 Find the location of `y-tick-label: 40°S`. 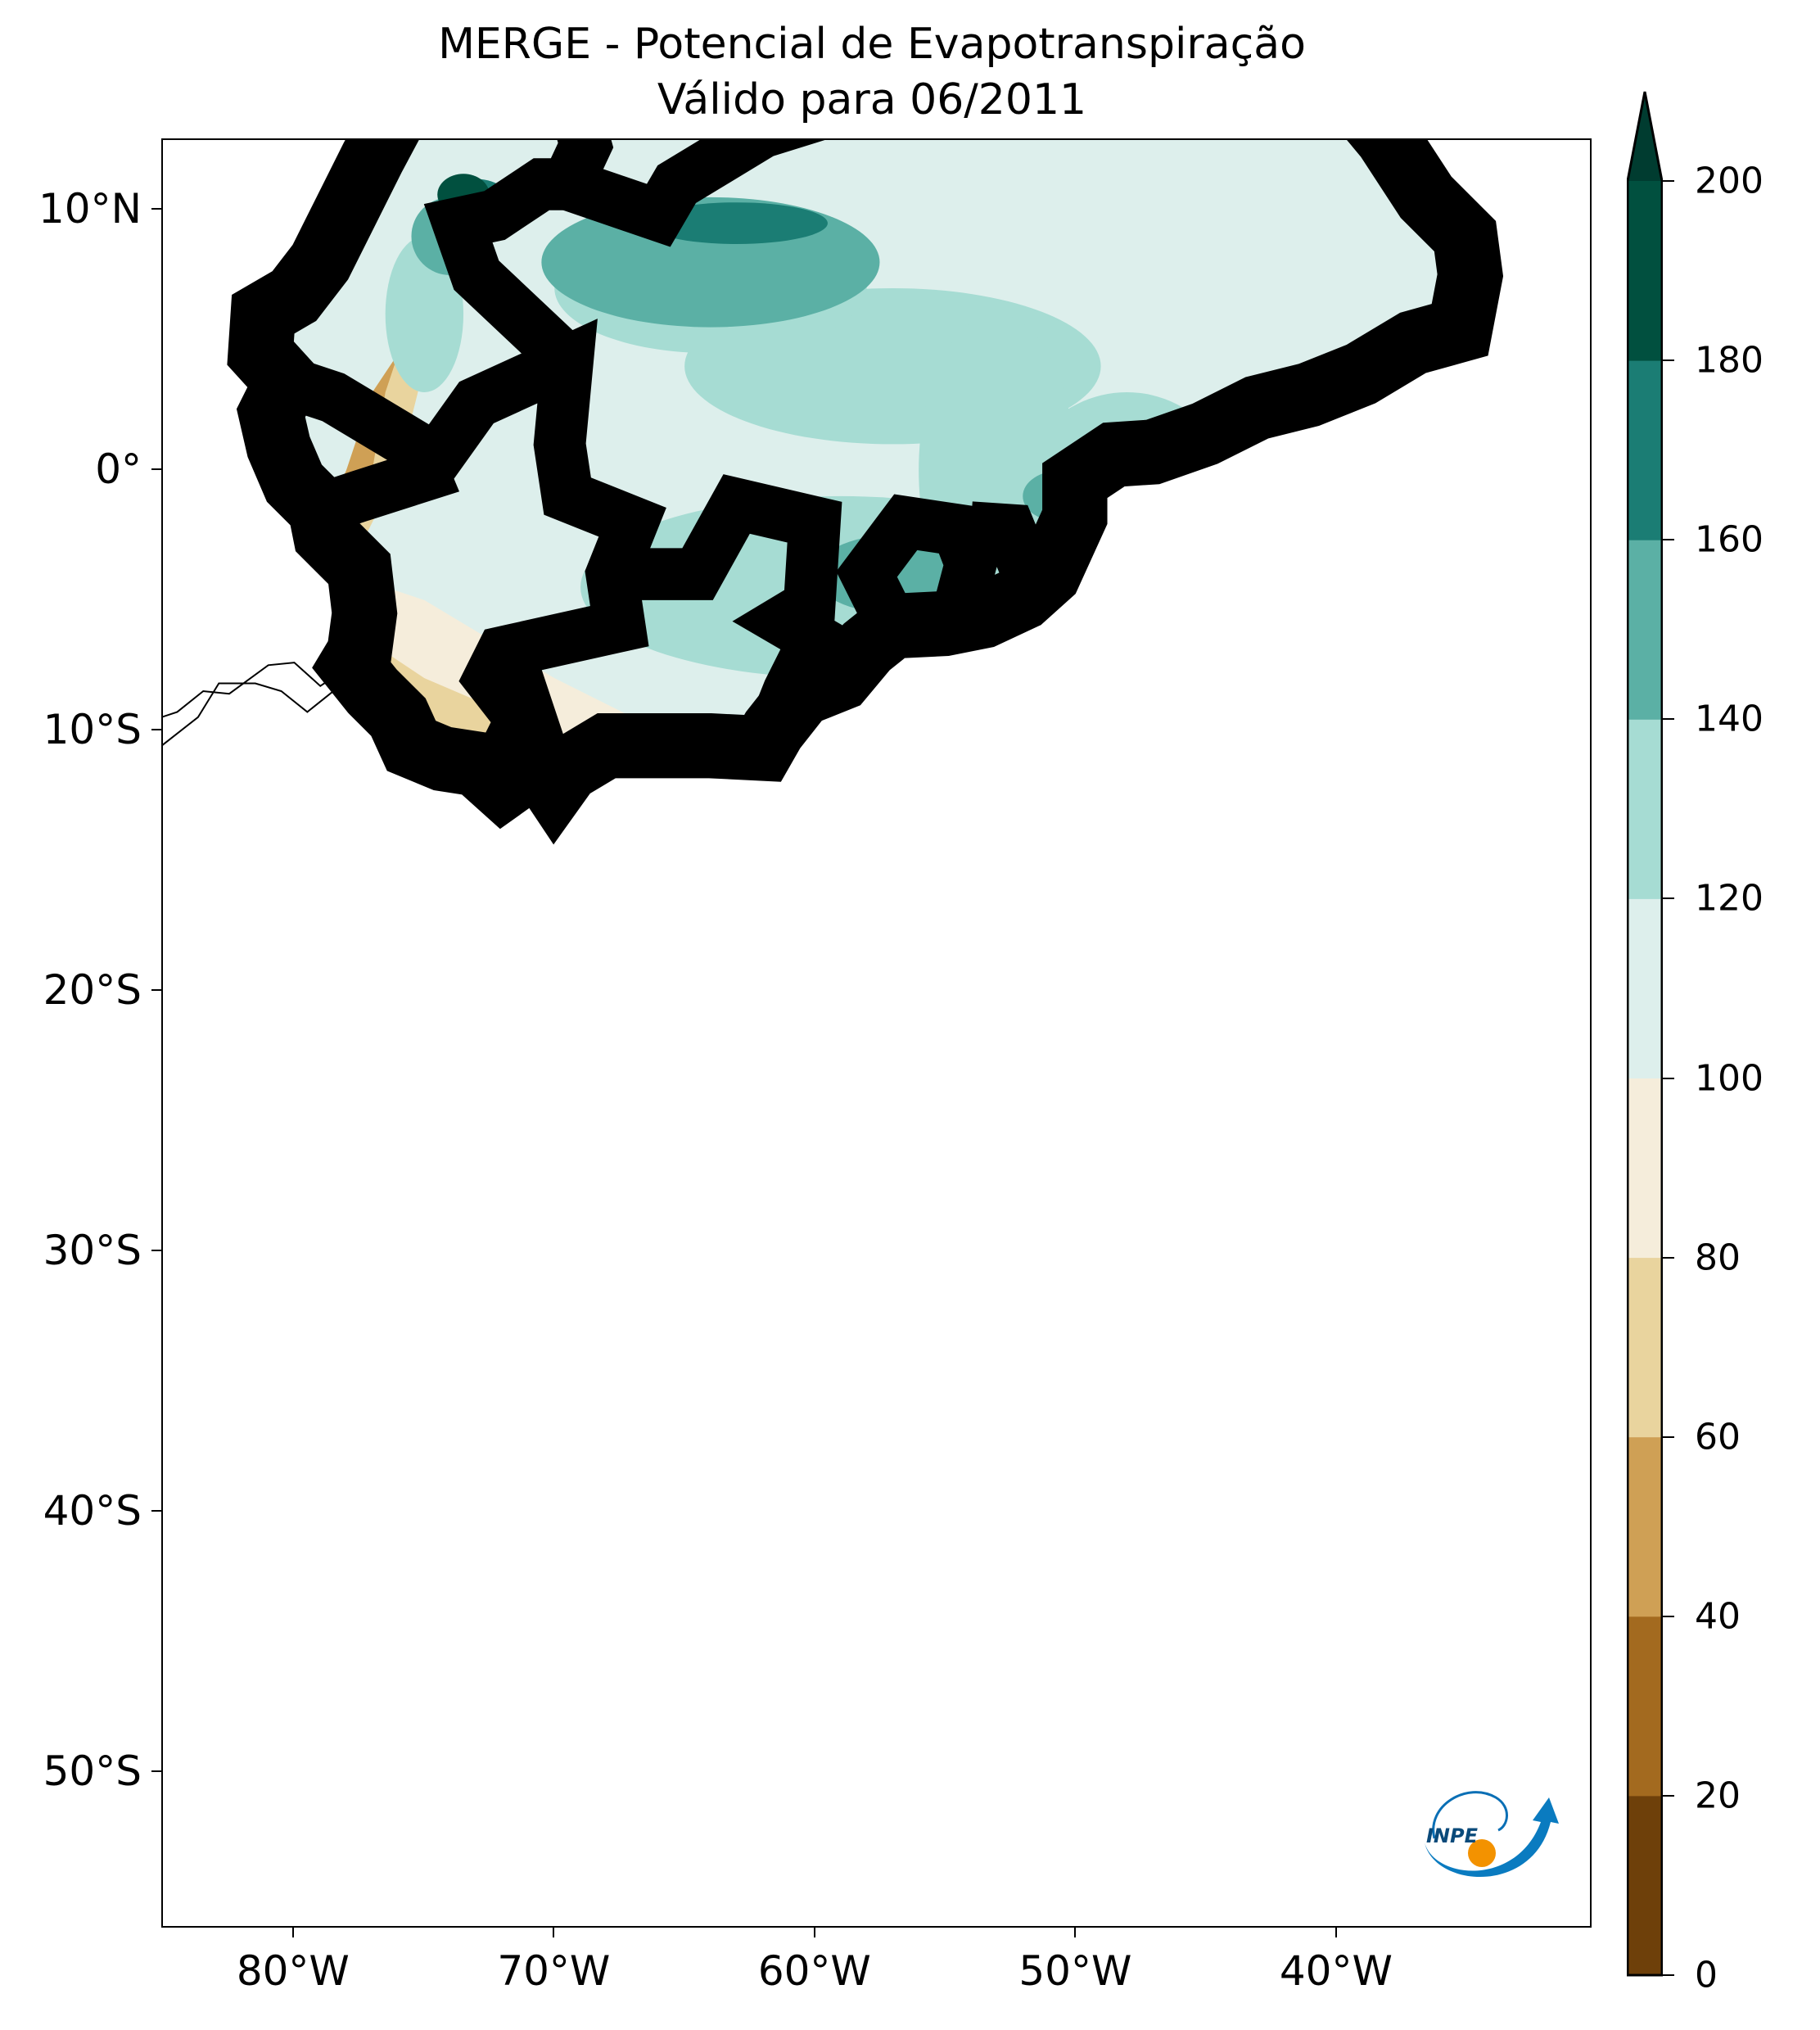

y-tick-label: 40°S is located at coordinates (92, 1511).